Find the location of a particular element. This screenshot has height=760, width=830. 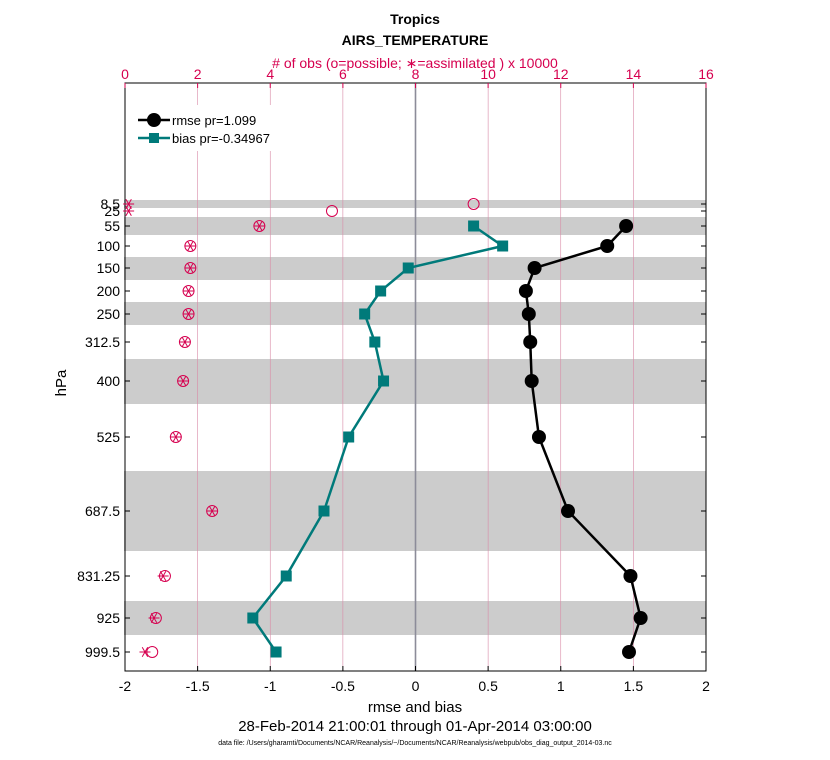

legend-bias-marker is located at coordinates (154, 138).